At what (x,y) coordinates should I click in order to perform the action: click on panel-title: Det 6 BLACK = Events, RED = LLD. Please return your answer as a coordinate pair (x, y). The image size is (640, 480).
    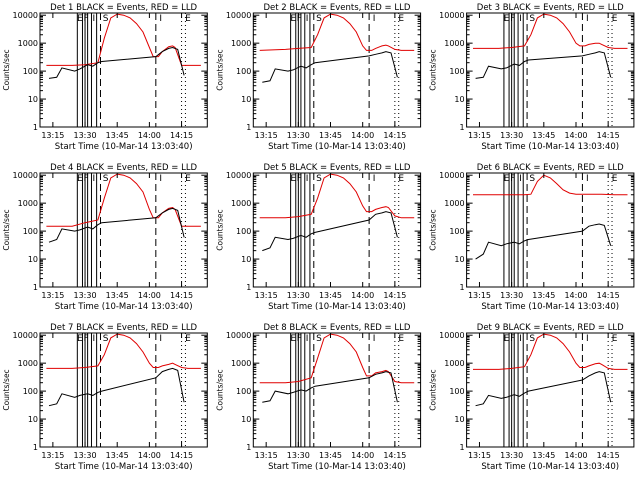
    Looking at the image, I should click on (550, 168).